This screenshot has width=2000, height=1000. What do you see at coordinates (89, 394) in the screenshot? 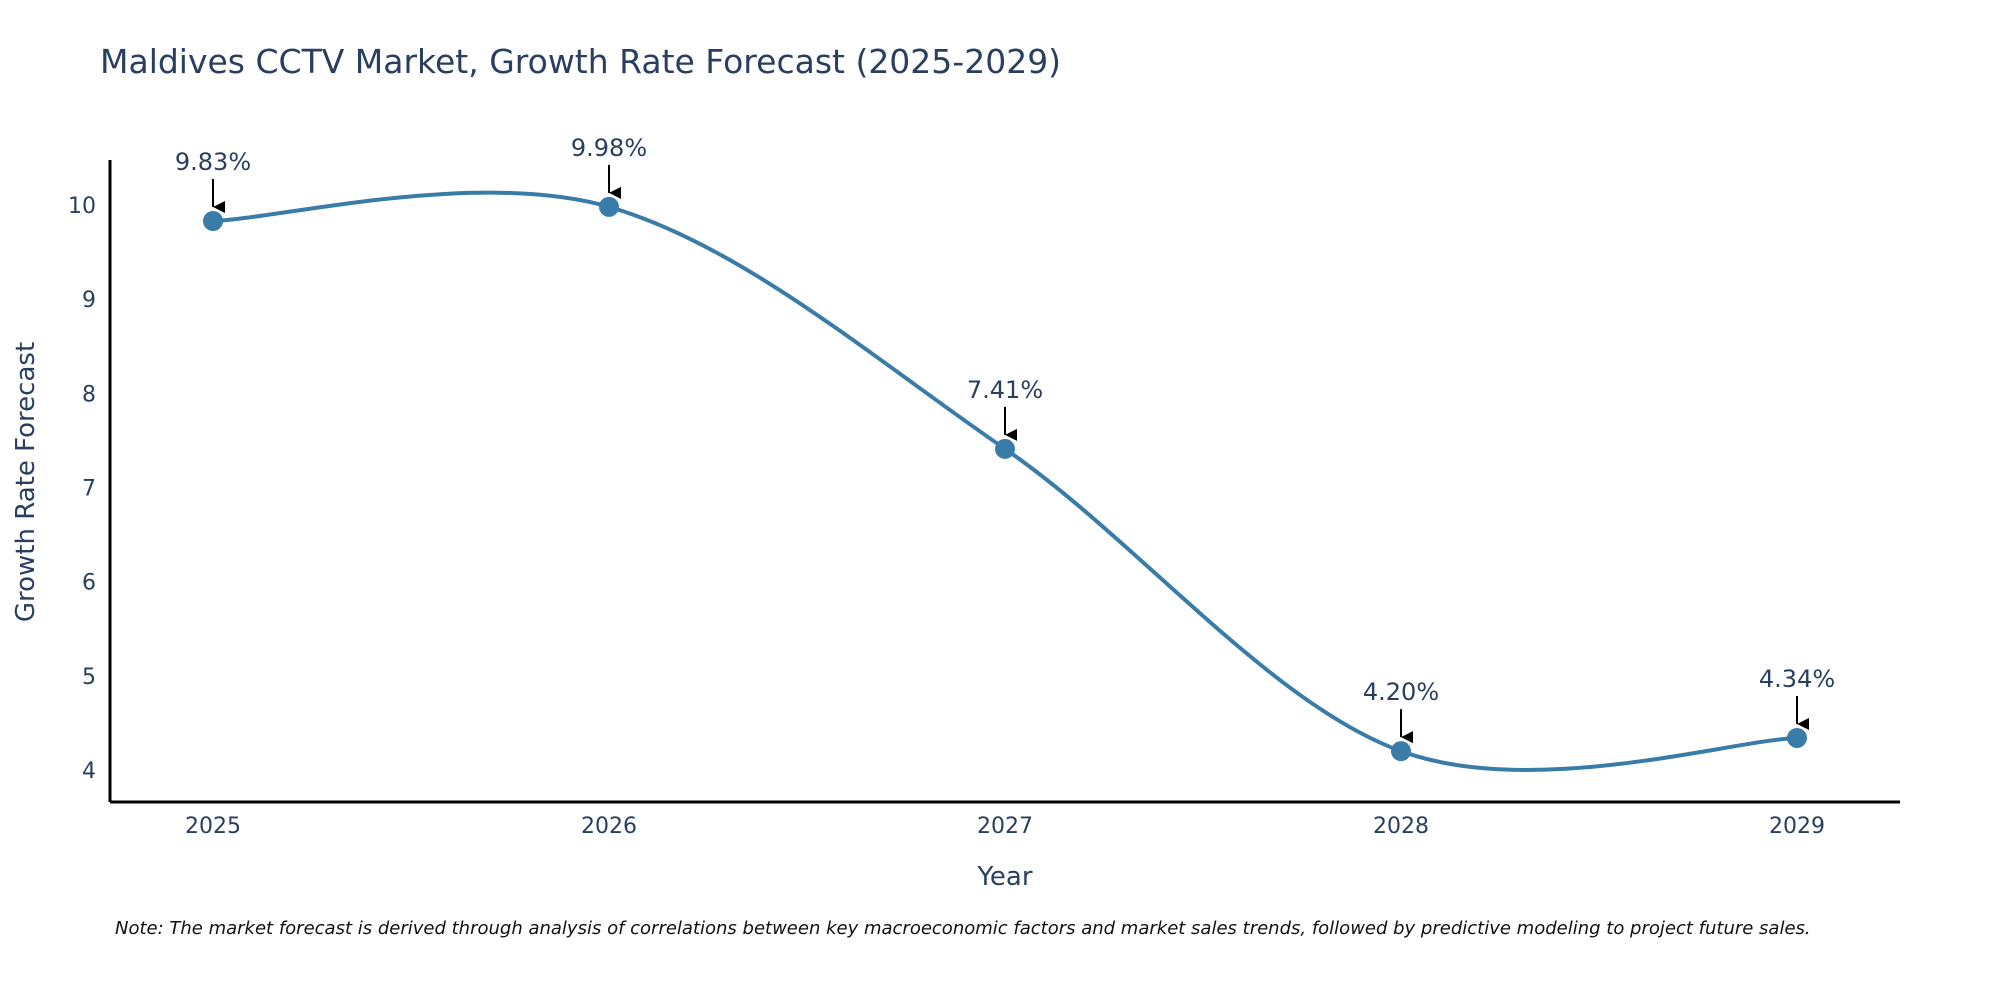
I see `y-tick-label: 8` at bounding box center [89, 394].